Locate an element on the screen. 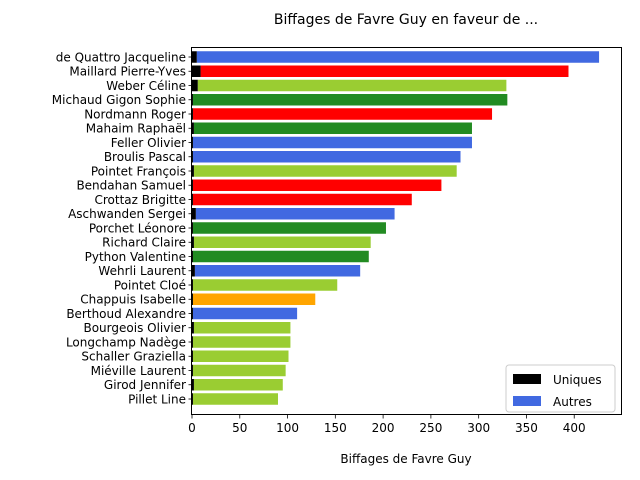  x-tick-label: 50 is located at coordinates (239, 428).